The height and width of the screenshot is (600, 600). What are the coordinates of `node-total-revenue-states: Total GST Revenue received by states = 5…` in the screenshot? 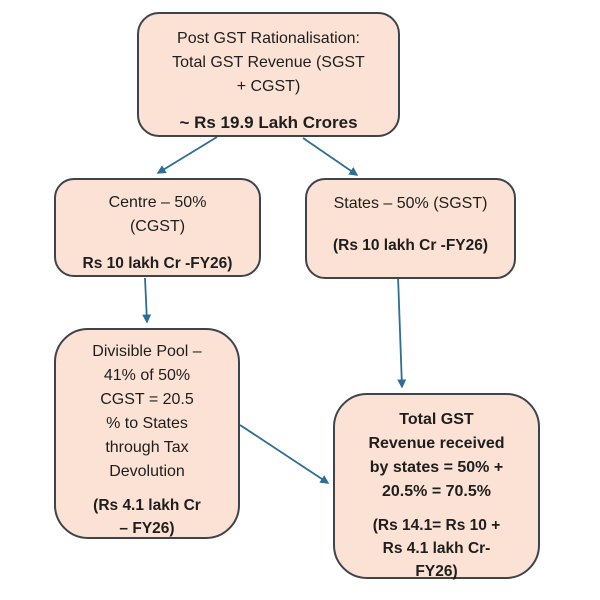 It's located at (436, 486).